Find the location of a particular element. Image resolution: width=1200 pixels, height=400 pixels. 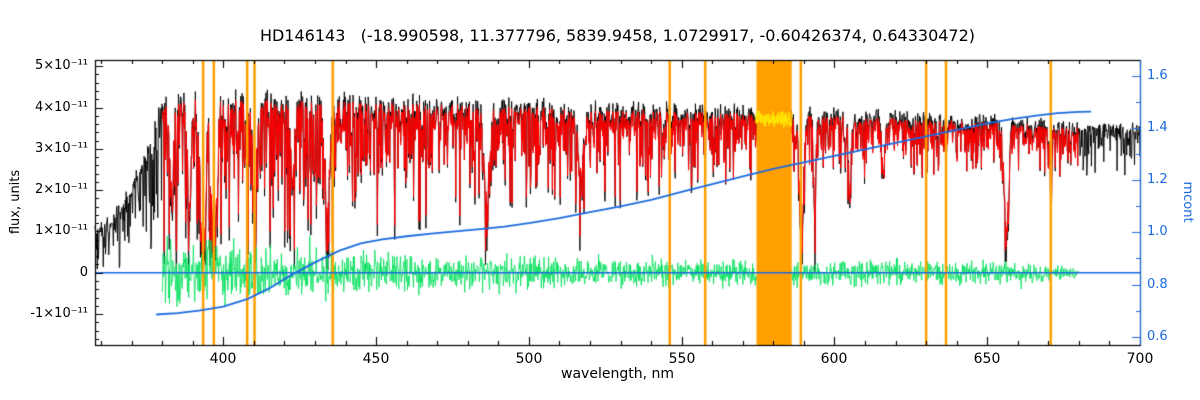

x-axis-label: wavelength, nm is located at coordinates (617, 374).